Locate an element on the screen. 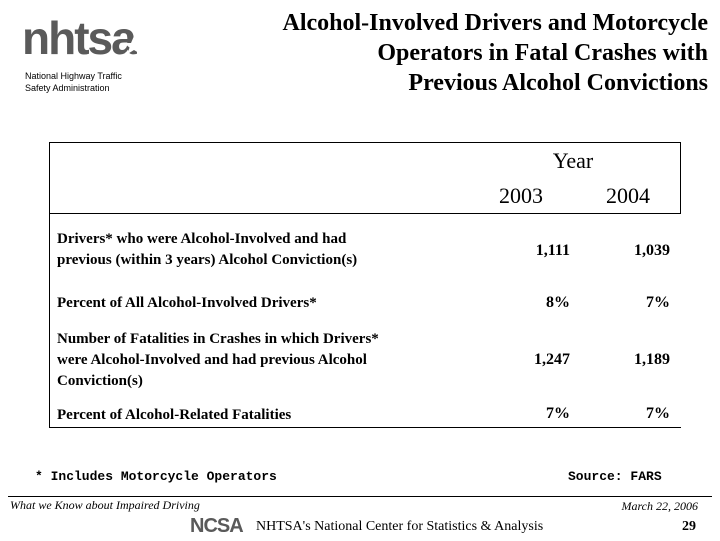  nhtsa-logo-text: nhtsa is located at coordinates (79, 38).